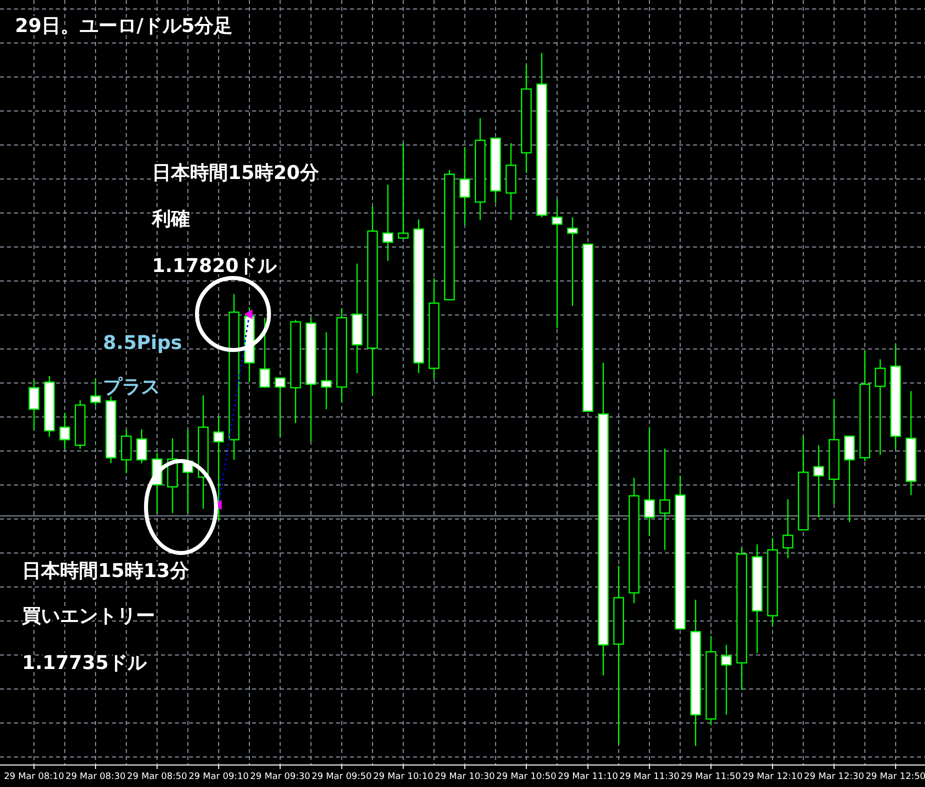 The height and width of the screenshot is (787, 925). I want to click on x-tick-label: 29 Mar 11:50, so click(711, 777).